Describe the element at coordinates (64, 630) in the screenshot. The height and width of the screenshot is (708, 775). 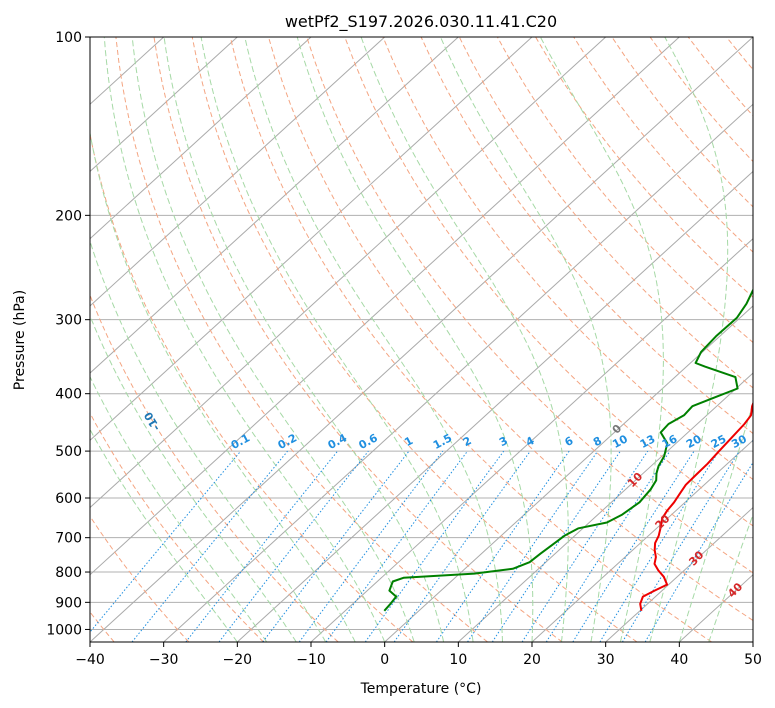
I see `y-tick-label: 1000` at that location.